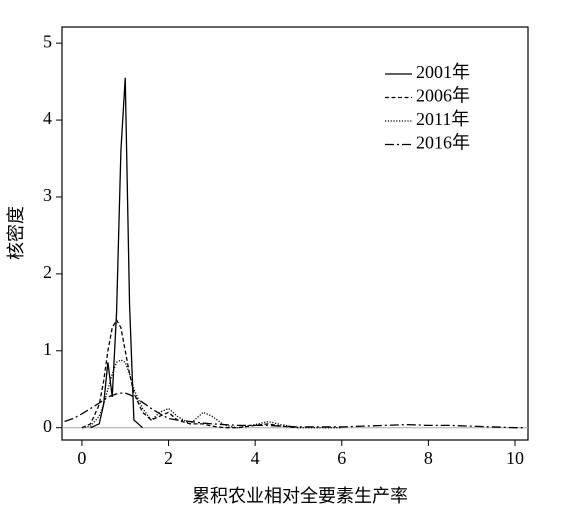  I want to click on y-tick-label: 2, so click(47, 272).